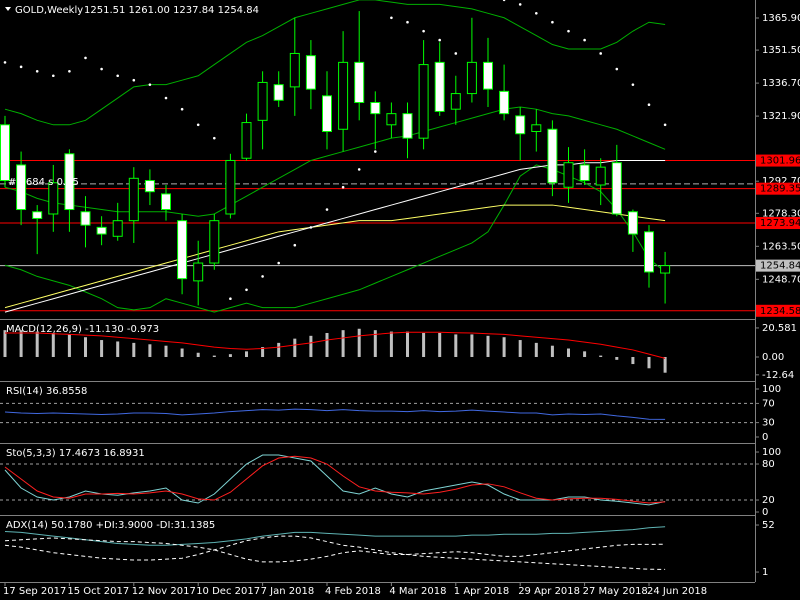 This screenshot has width=800, height=600. I want to click on menu-arrow, so click(8, 9).